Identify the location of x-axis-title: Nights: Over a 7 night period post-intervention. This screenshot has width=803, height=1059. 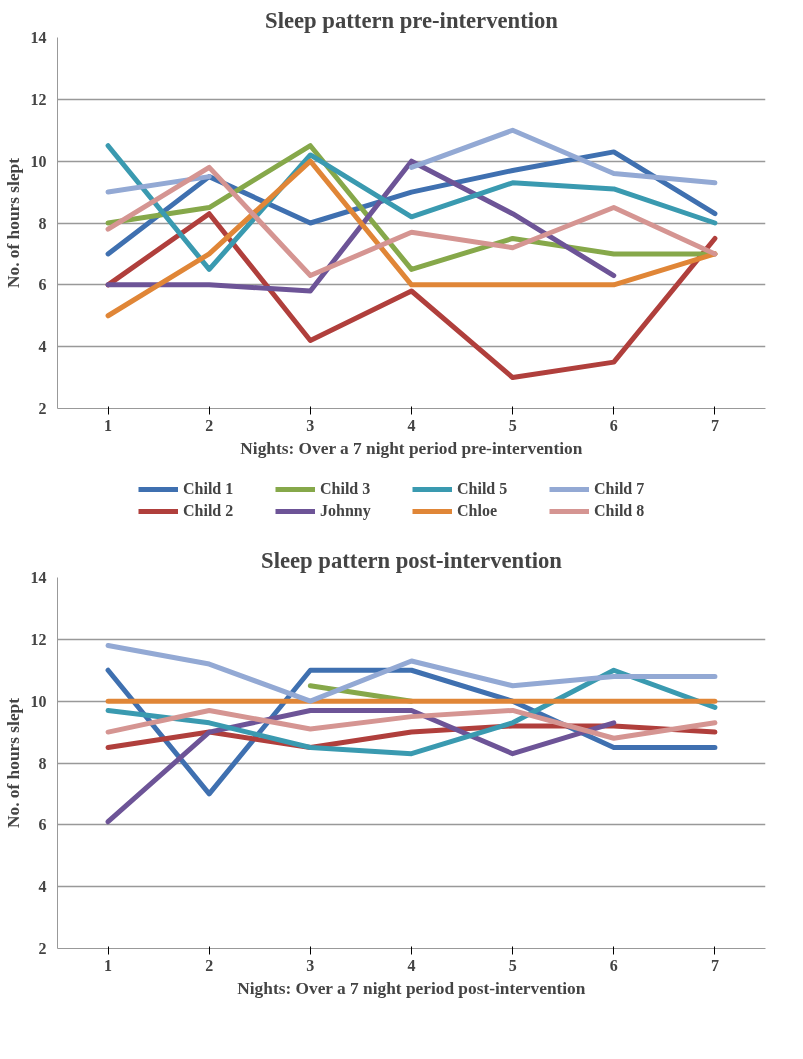
(411, 988).